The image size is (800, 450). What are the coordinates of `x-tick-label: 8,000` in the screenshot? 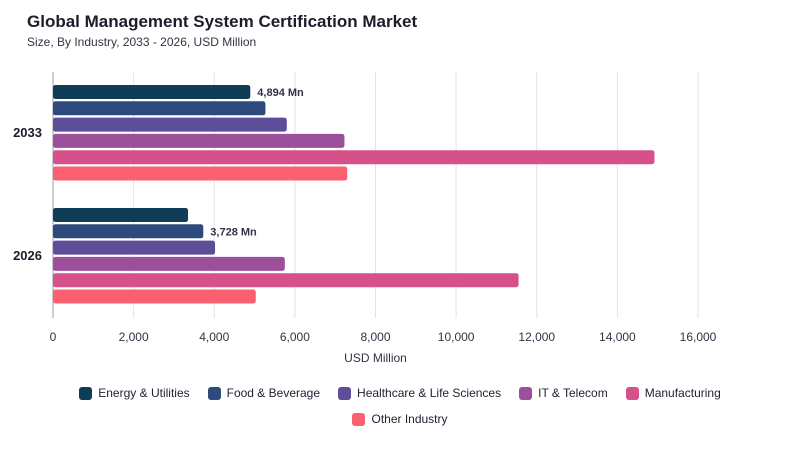 It's located at (375, 337).